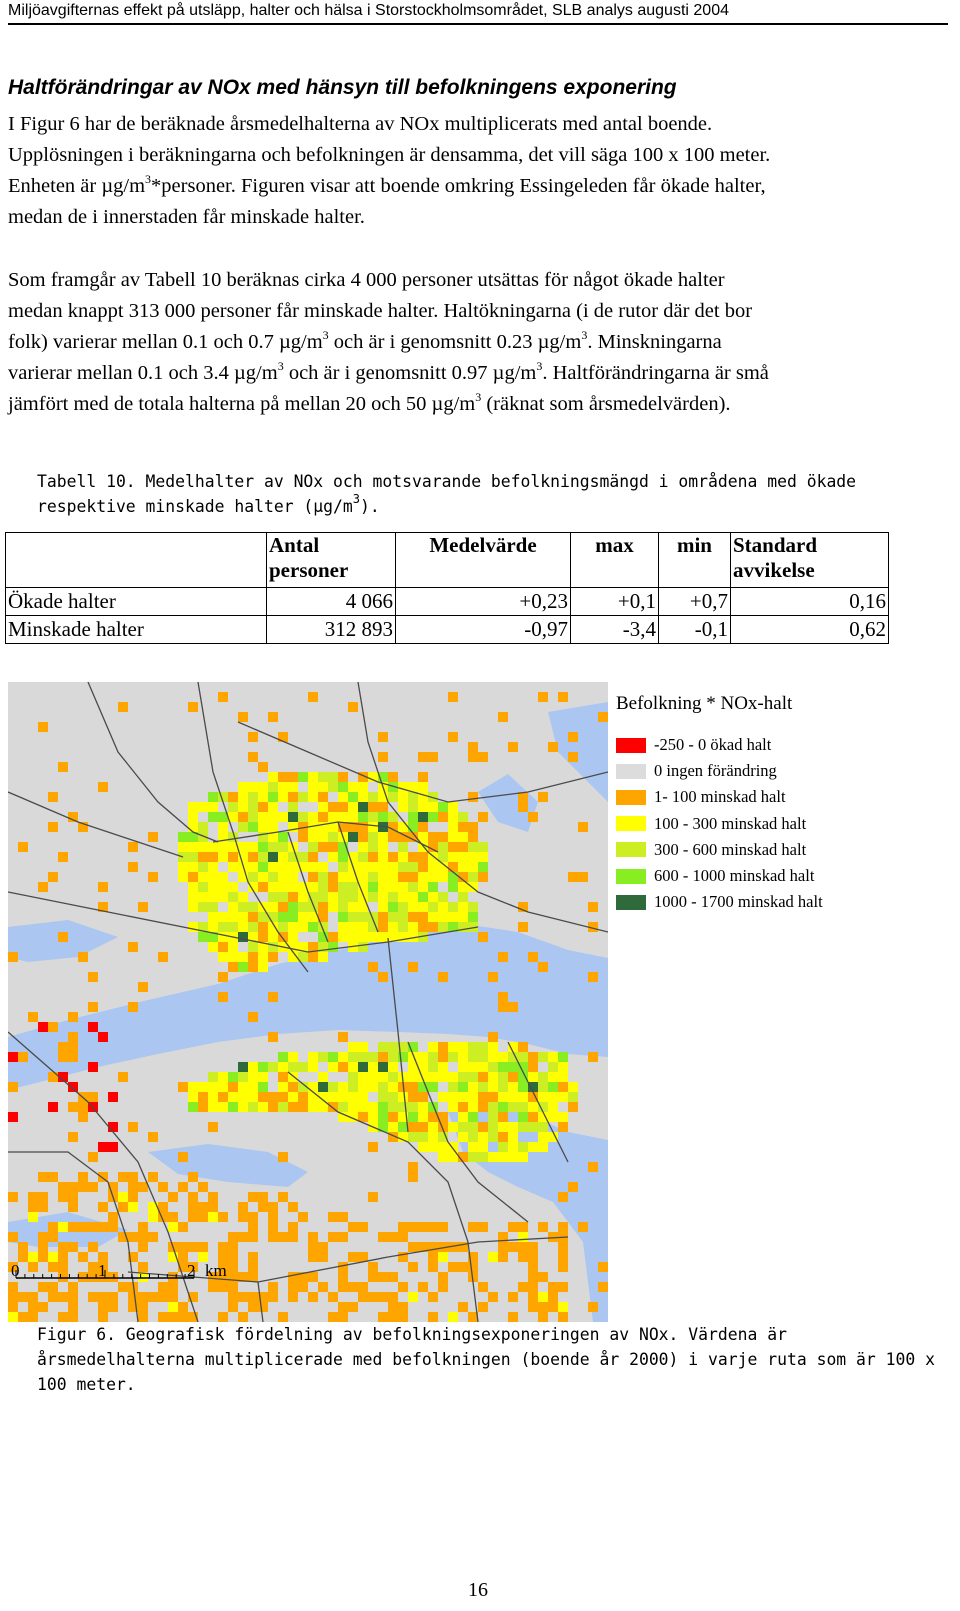 This screenshot has height=1611, width=960. What do you see at coordinates (614, 629) in the screenshot?
I see `table-cell: -3,4` at bounding box center [614, 629].